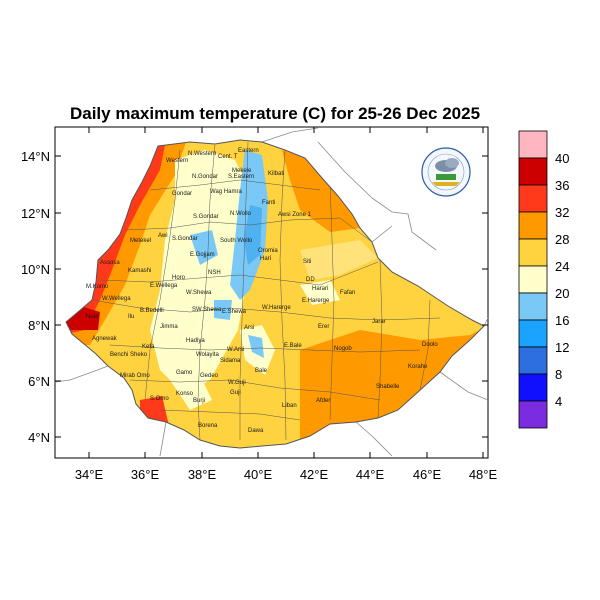 Image resolution: width=600 pixels, height=600 pixels. I want to click on y-tick-label: 14°N, so click(35, 156).